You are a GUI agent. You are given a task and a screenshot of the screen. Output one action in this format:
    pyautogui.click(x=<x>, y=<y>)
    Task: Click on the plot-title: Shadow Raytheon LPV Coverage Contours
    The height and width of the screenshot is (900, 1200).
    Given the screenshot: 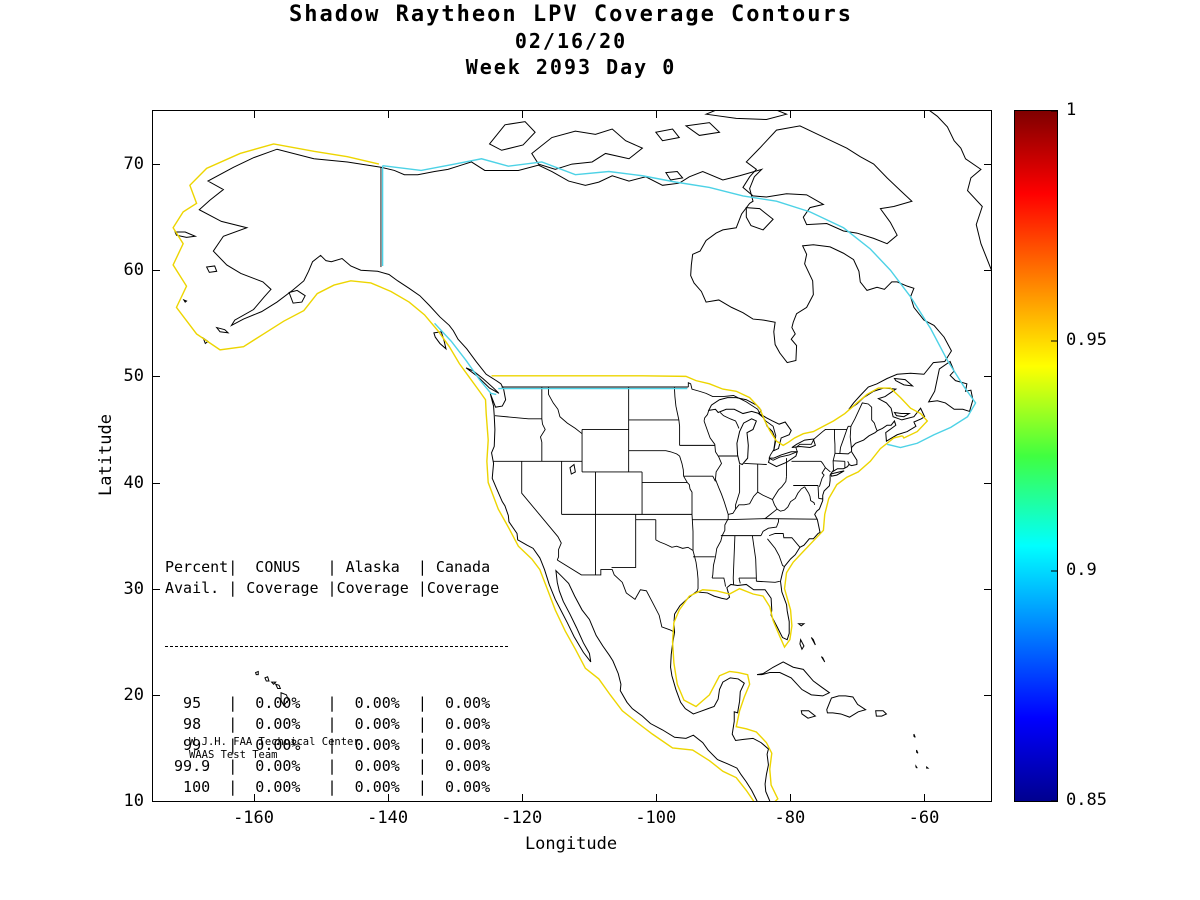 What is the action you would take?
    pyautogui.click(x=571, y=14)
    